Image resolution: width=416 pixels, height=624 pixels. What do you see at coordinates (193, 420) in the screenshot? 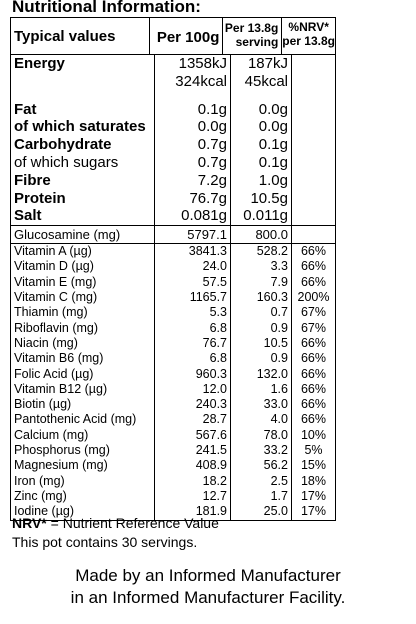
I see `per100-value: 28.7` at bounding box center [193, 420].